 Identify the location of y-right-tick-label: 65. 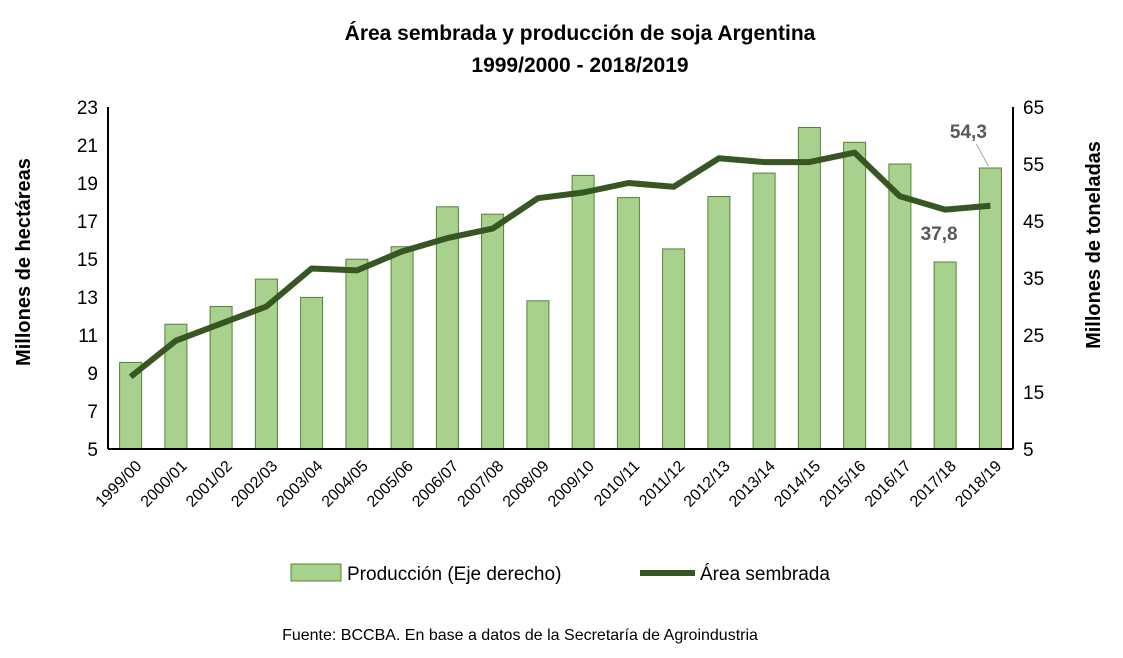
(1033, 108).